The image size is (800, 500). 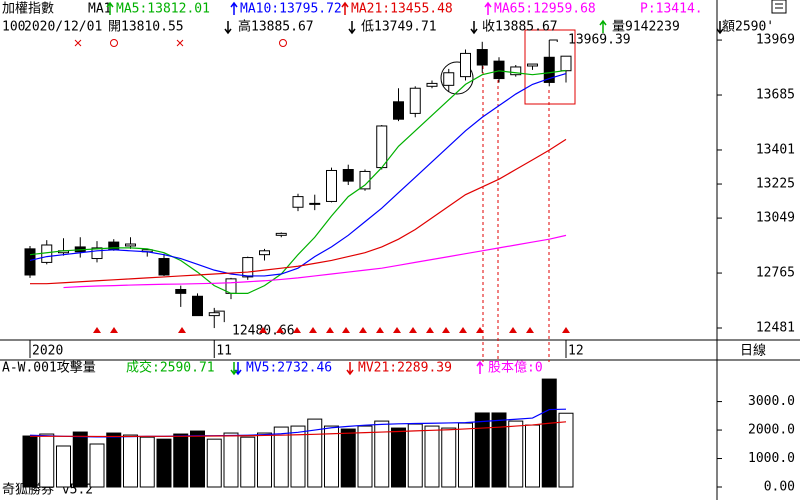 What do you see at coordinates (748, 27) in the screenshot?
I see `header-text: 額2590'` at bounding box center [748, 27].